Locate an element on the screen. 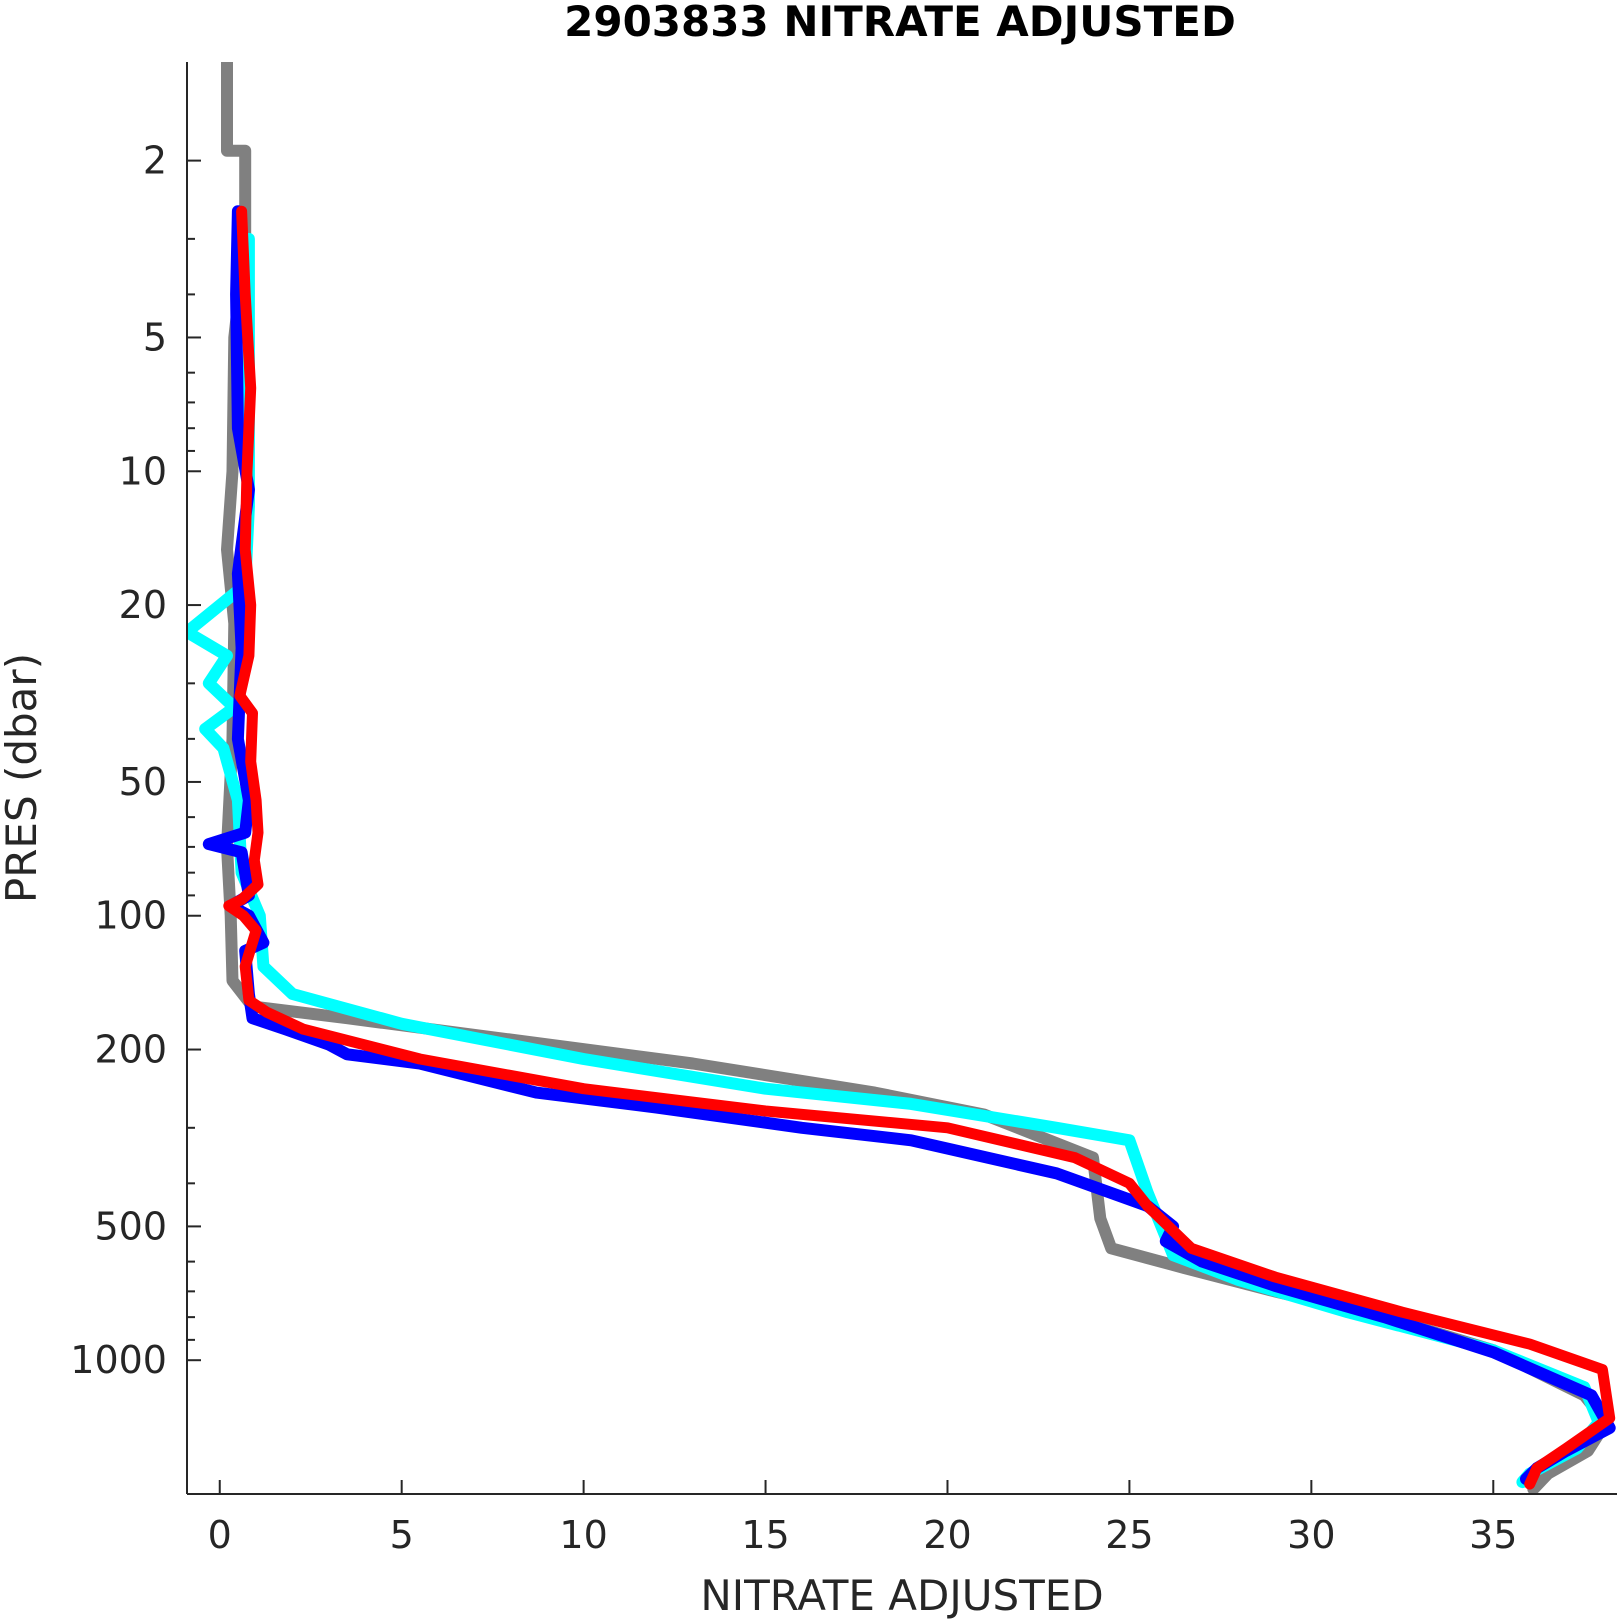 The height and width of the screenshot is (1622, 1624). x-tick-label: 5 is located at coordinates (402, 1535).